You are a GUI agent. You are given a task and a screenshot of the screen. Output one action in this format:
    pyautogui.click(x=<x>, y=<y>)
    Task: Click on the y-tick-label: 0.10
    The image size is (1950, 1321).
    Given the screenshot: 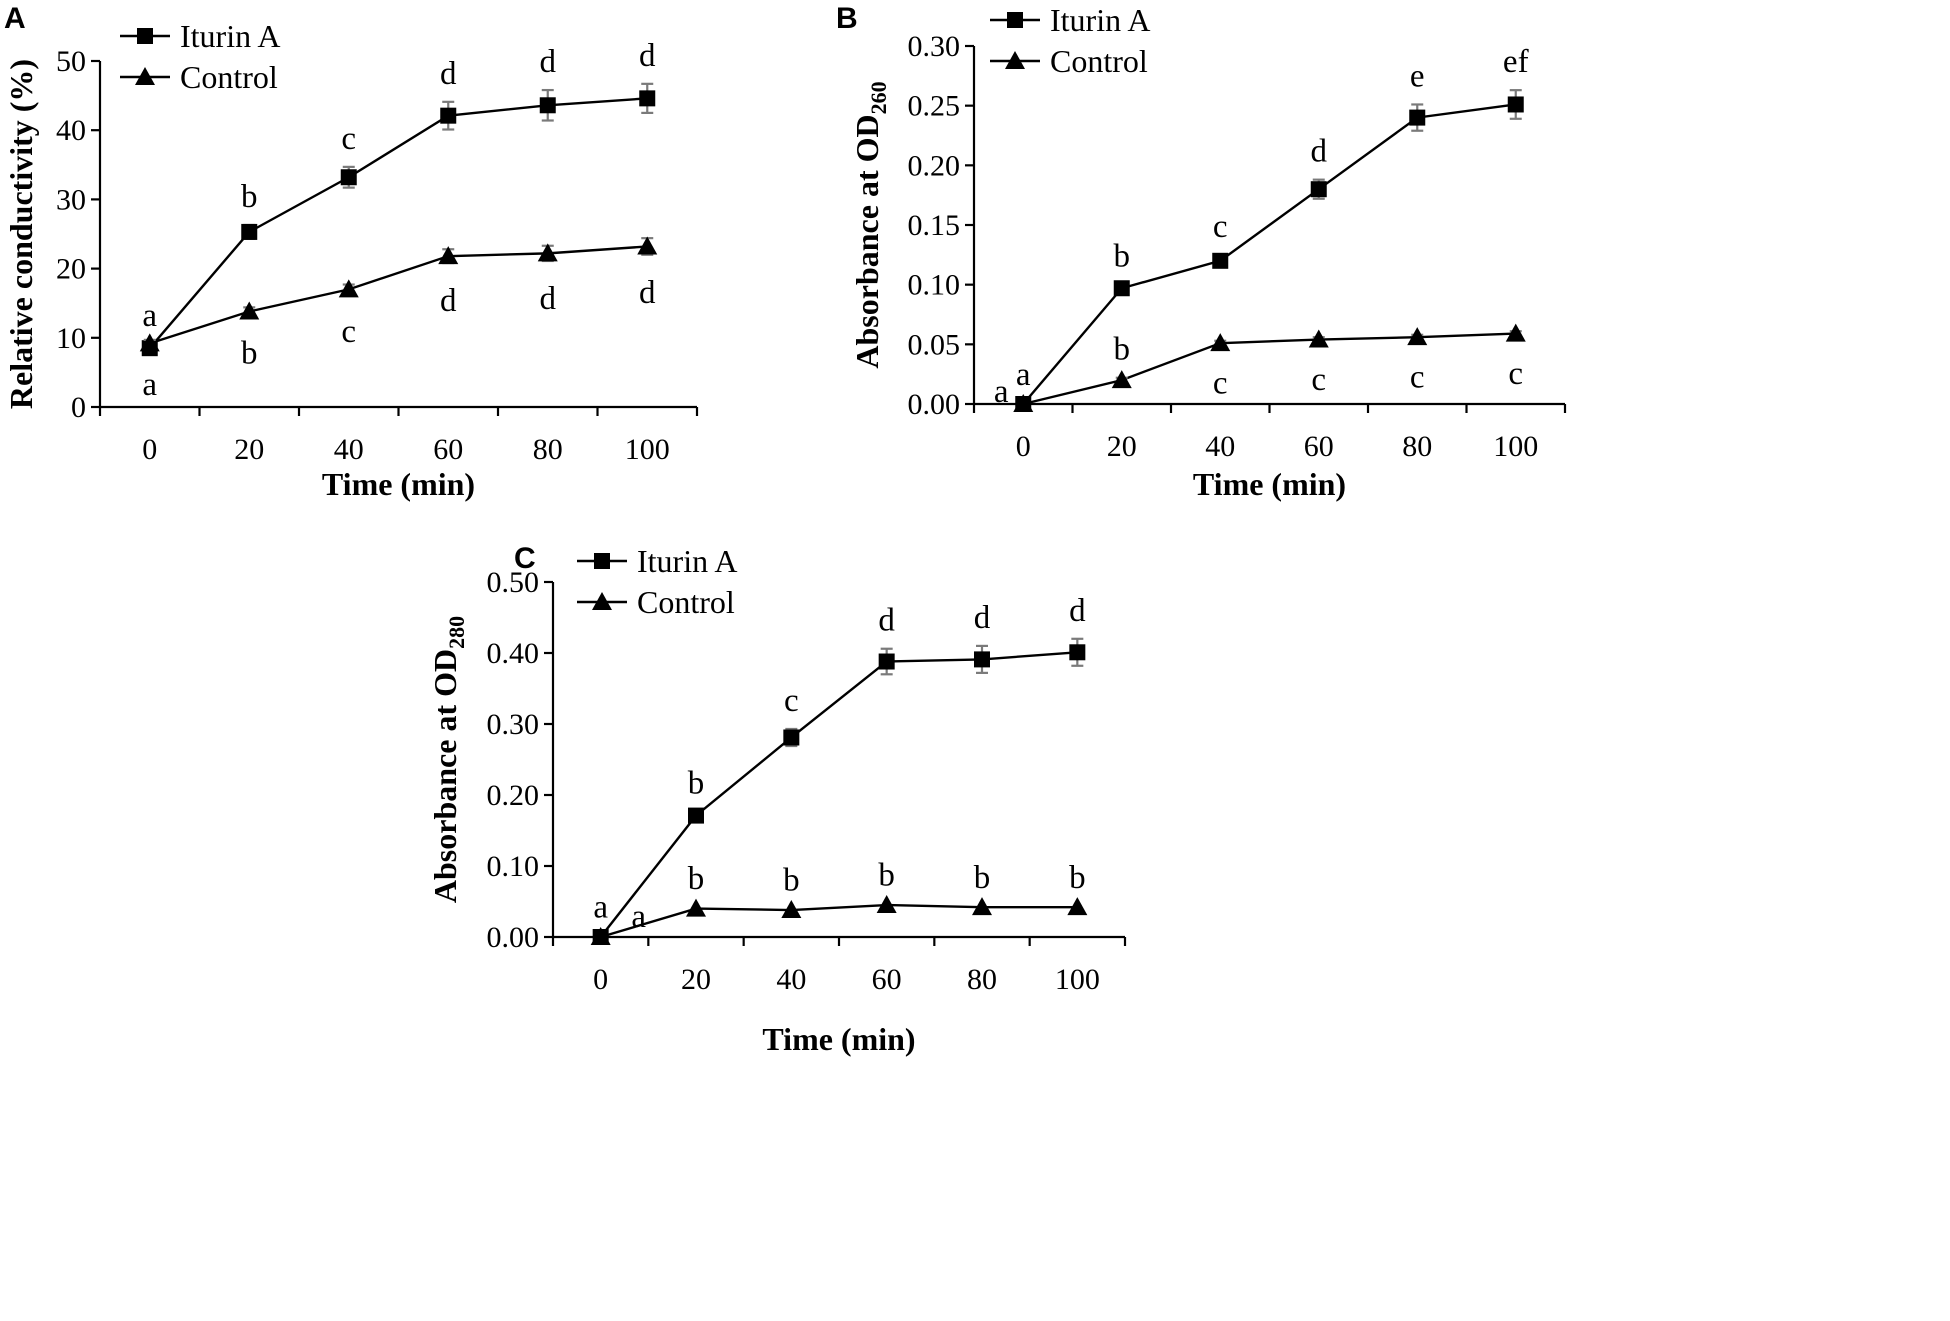 What is the action you would take?
    pyautogui.click(x=934, y=285)
    